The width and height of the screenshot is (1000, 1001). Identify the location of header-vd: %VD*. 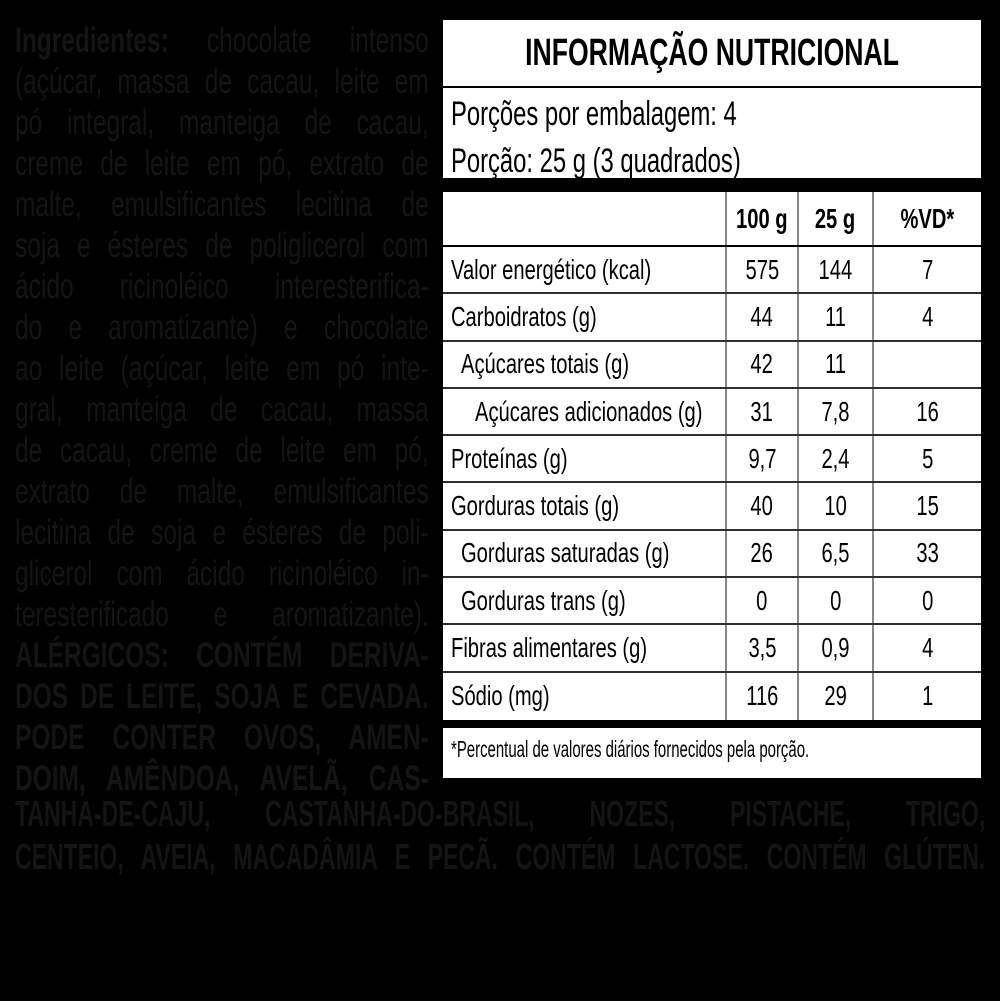
(926, 218).